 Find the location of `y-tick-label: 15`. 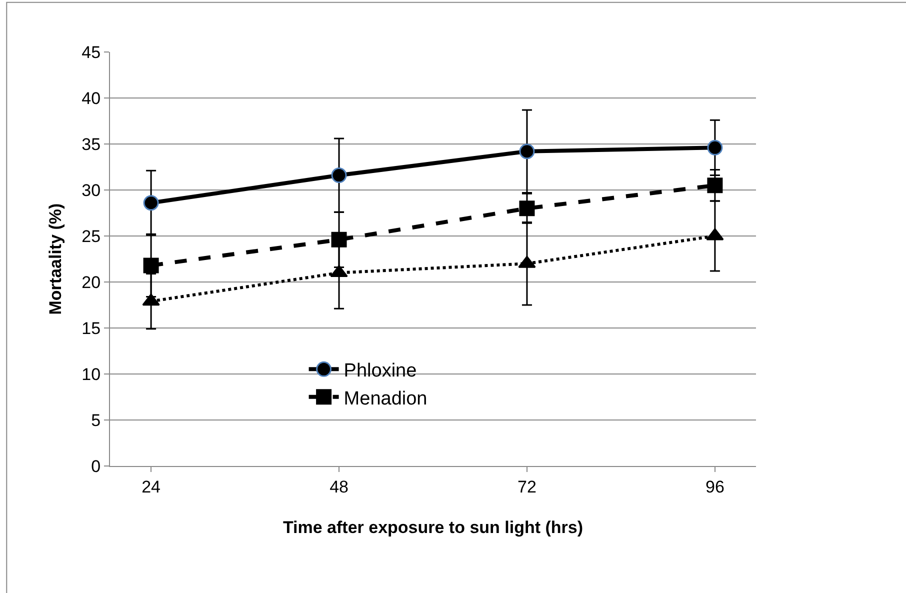

y-tick-label: 15 is located at coordinates (91, 328).